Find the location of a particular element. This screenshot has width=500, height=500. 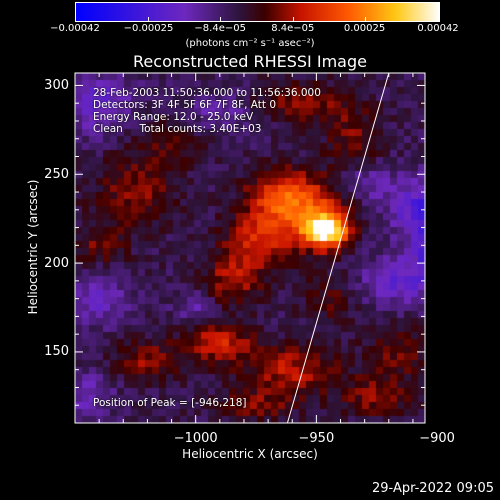

limb-line is located at coordinates (338, 248).